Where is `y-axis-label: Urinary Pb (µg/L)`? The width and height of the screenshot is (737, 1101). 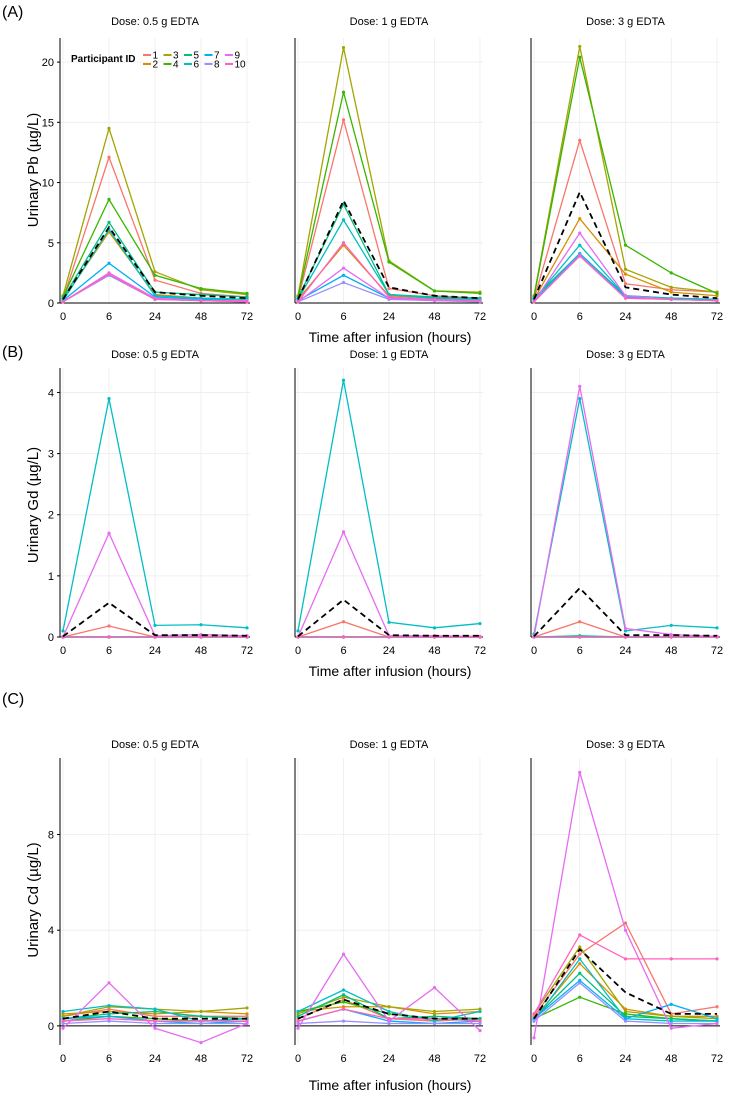
y-axis-label: Urinary Pb (µg/L) is located at coordinates (33, 170).